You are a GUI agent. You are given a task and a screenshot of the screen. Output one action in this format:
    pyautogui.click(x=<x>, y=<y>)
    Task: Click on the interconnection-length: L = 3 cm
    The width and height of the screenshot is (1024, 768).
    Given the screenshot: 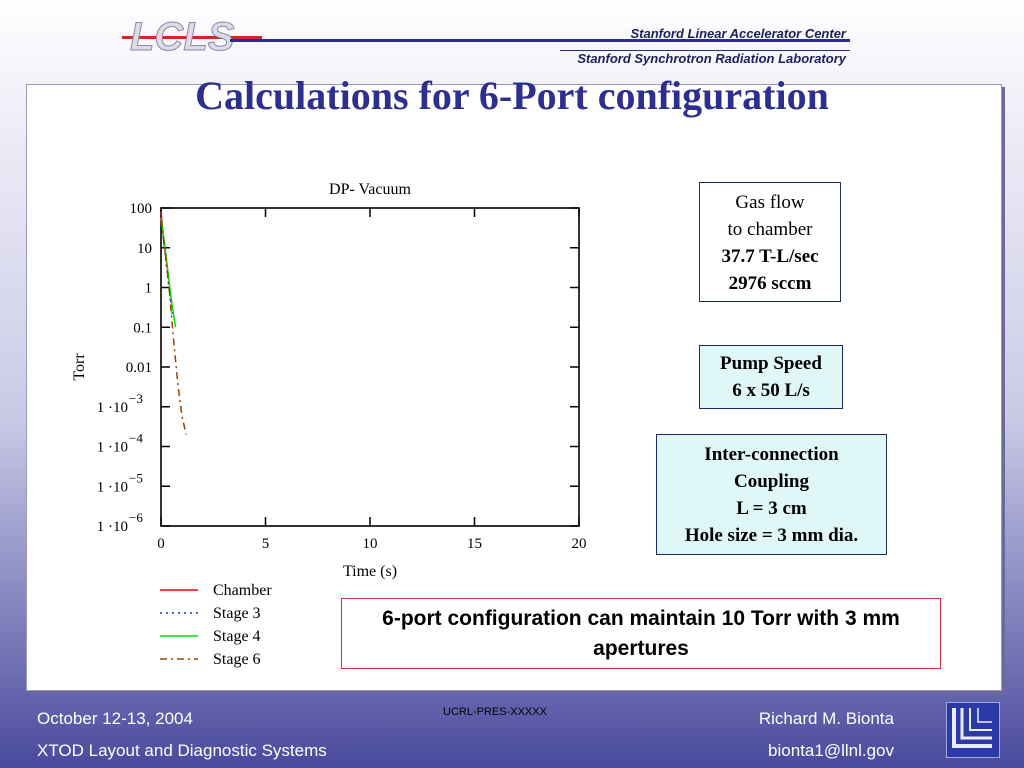 What is the action you would take?
    pyautogui.click(x=771, y=508)
    